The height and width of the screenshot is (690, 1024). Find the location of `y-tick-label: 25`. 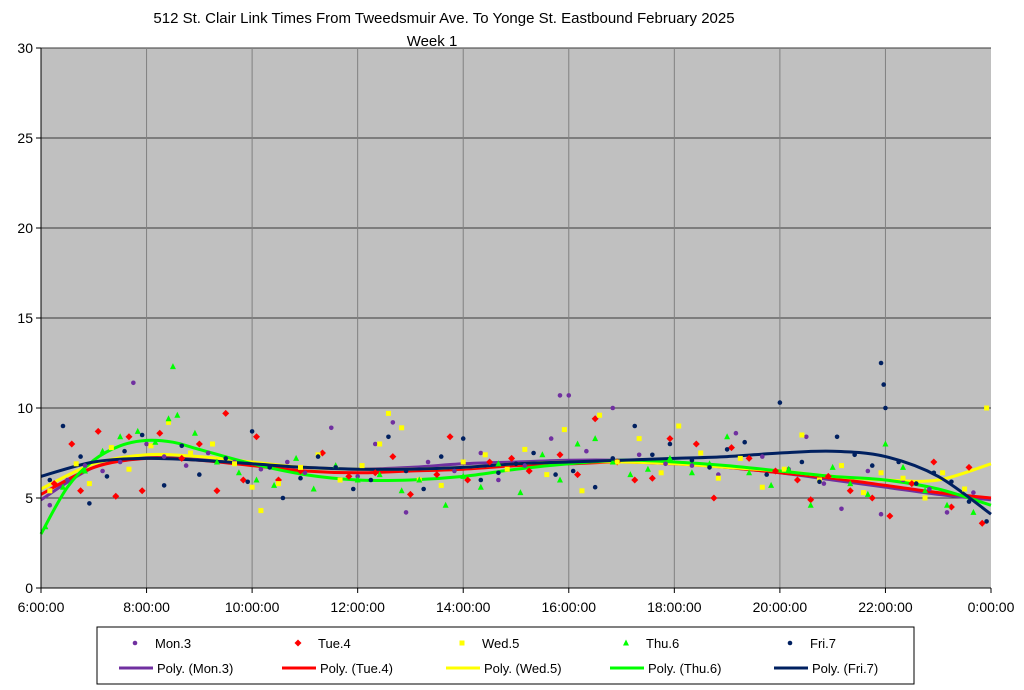

y-tick-label: 25 is located at coordinates (25, 138).